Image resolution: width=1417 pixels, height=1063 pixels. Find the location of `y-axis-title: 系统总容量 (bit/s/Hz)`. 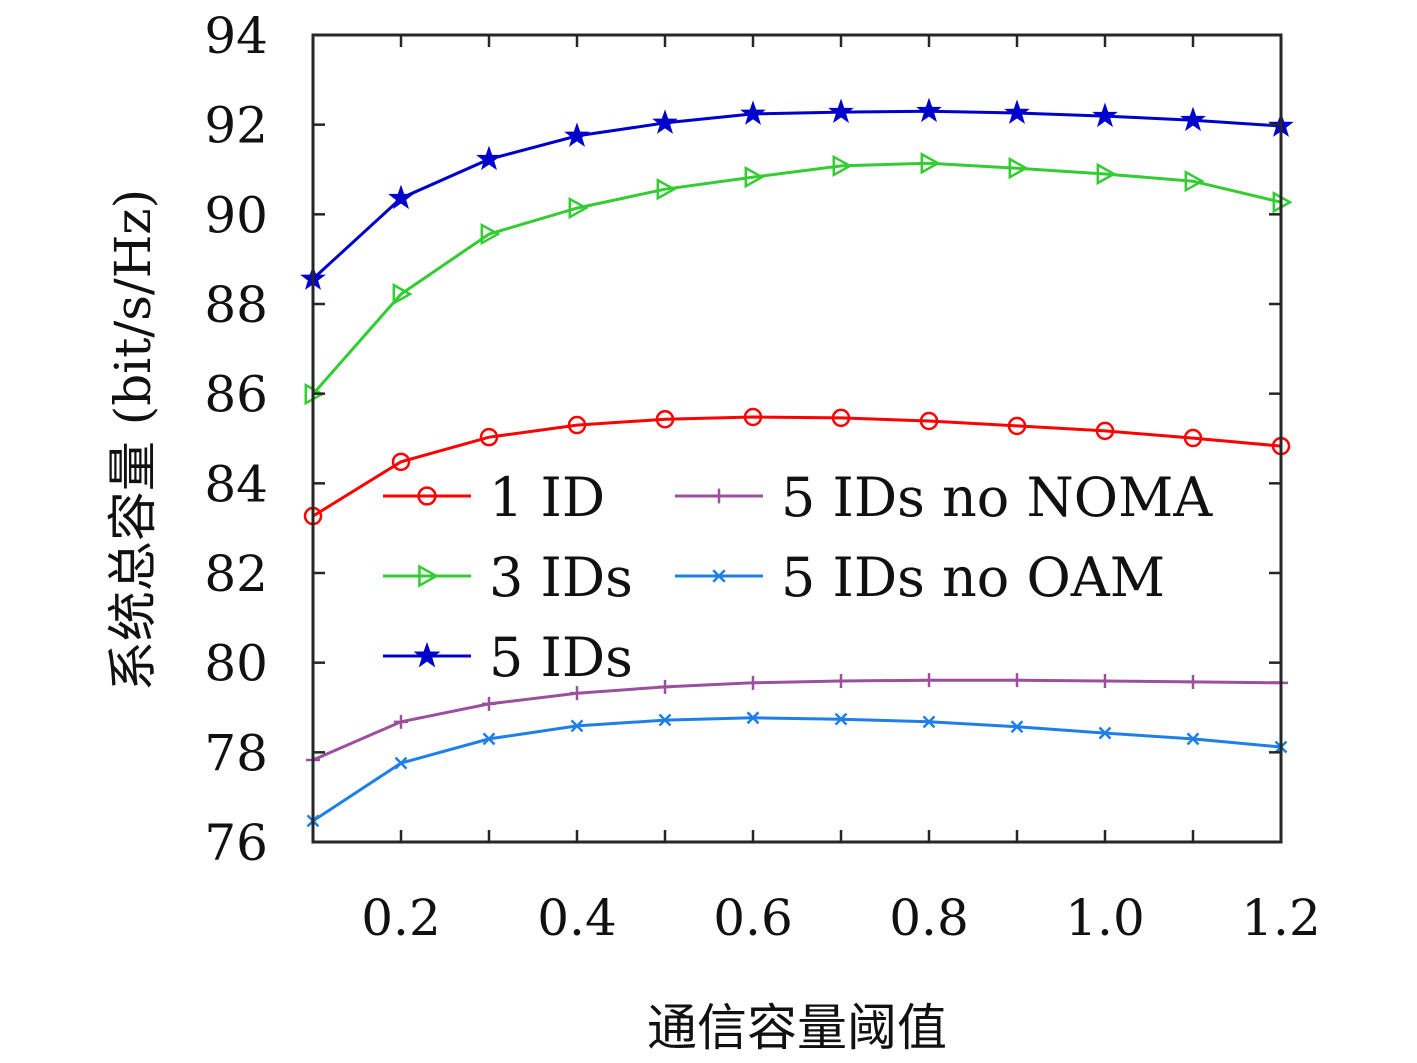

y-axis-title: 系统总容量 (bit/s/Hz) is located at coordinates (133, 440).